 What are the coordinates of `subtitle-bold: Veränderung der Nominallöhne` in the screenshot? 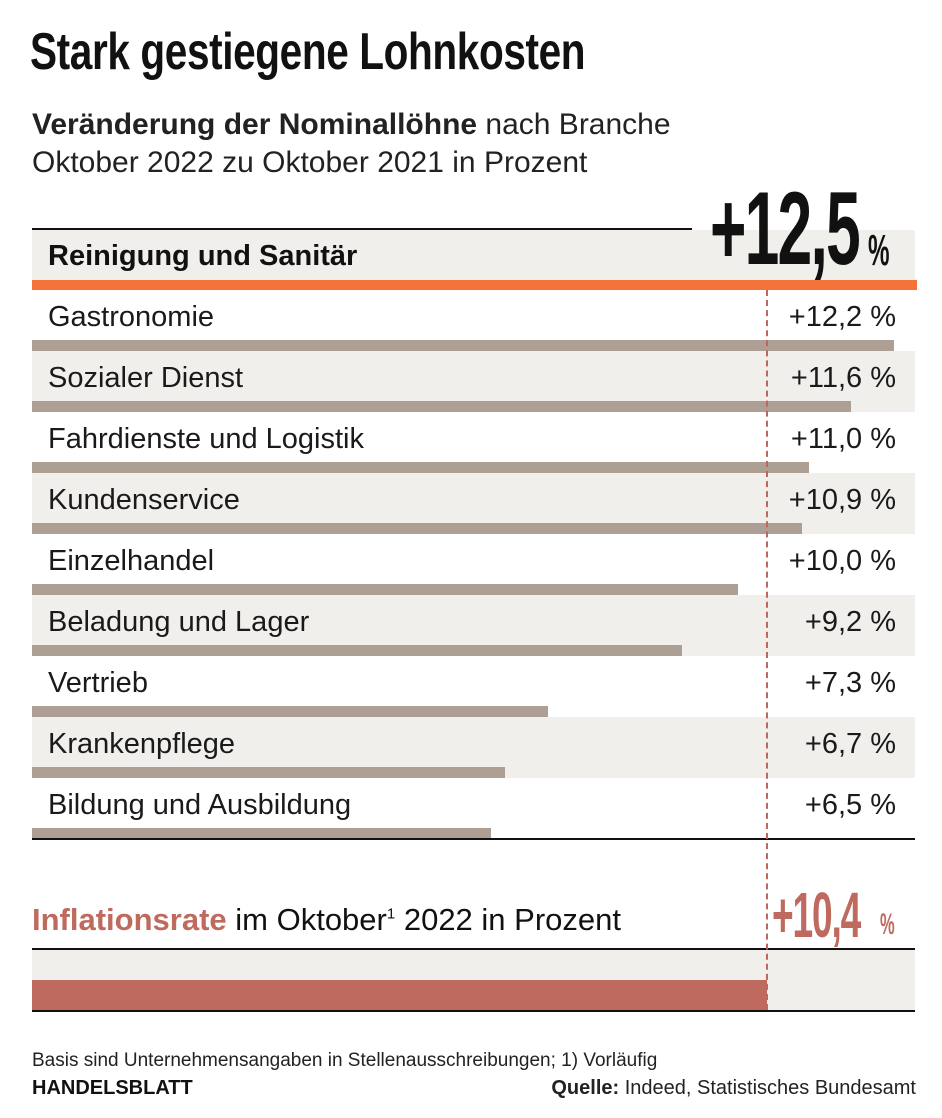 It's located at (255, 124).